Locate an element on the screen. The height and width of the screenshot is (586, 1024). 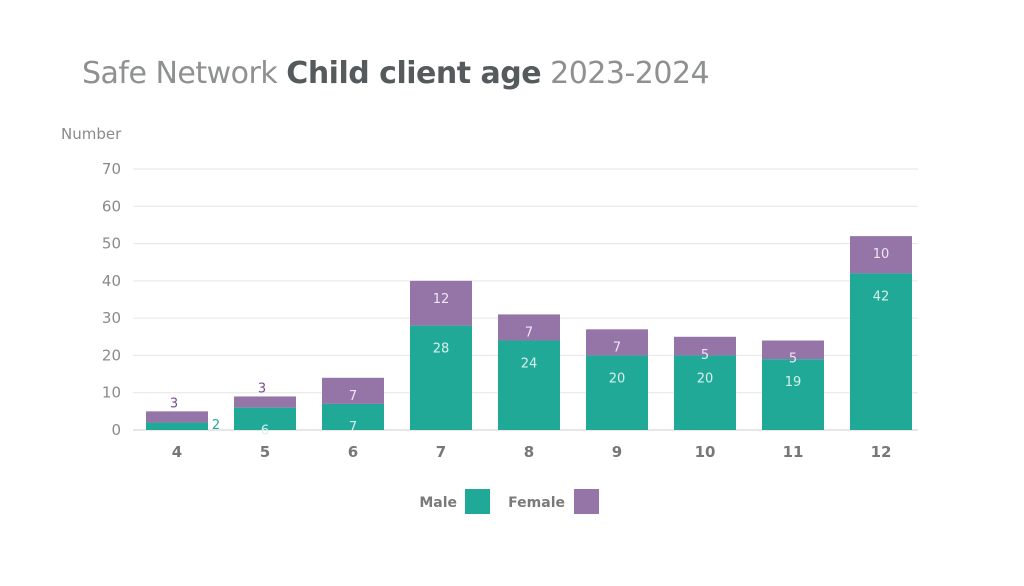
data-label-male: 28 is located at coordinates (441, 349).